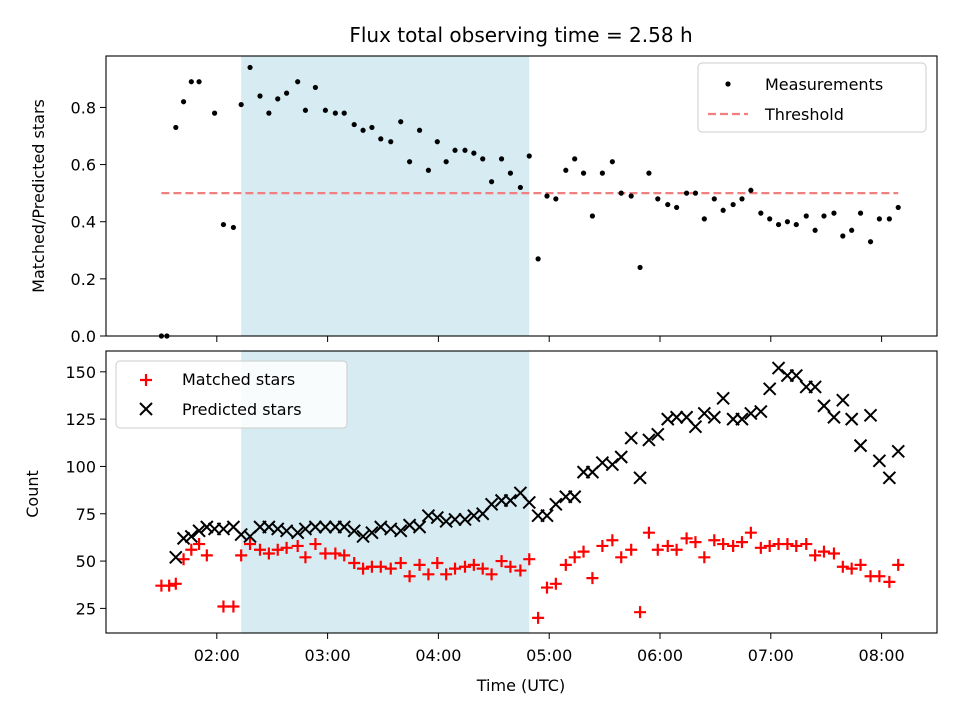 The height and width of the screenshot is (720, 960). What do you see at coordinates (83, 107) in the screenshot?
I see `top-y-tick-label: 0.8` at bounding box center [83, 107].